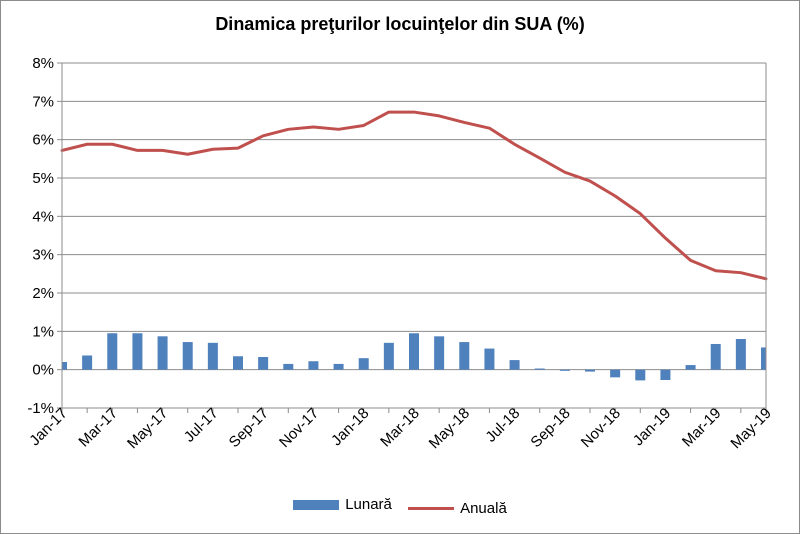  What do you see at coordinates (368, 504) in the screenshot?
I see `legend-label-monthly: Lunară` at bounding box center [368, 504].